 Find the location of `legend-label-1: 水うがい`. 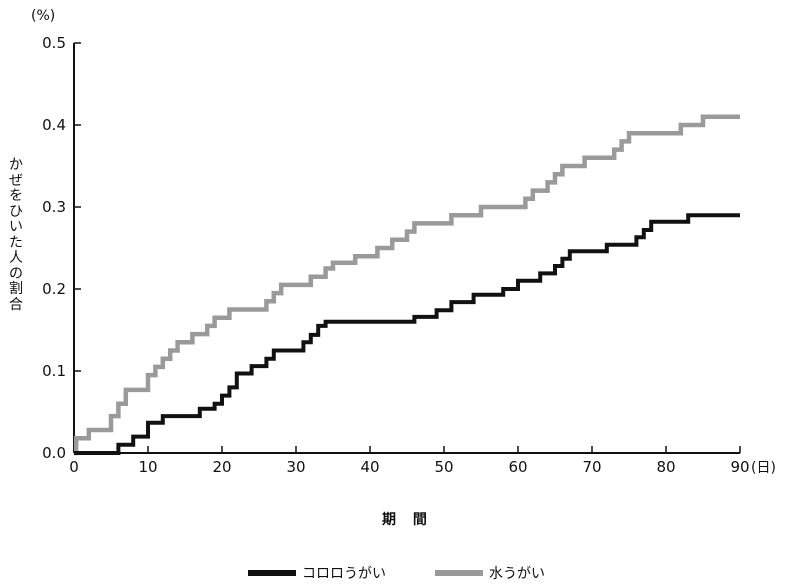

legend-label-1: 水うがい is located at coordinates (517, 574).